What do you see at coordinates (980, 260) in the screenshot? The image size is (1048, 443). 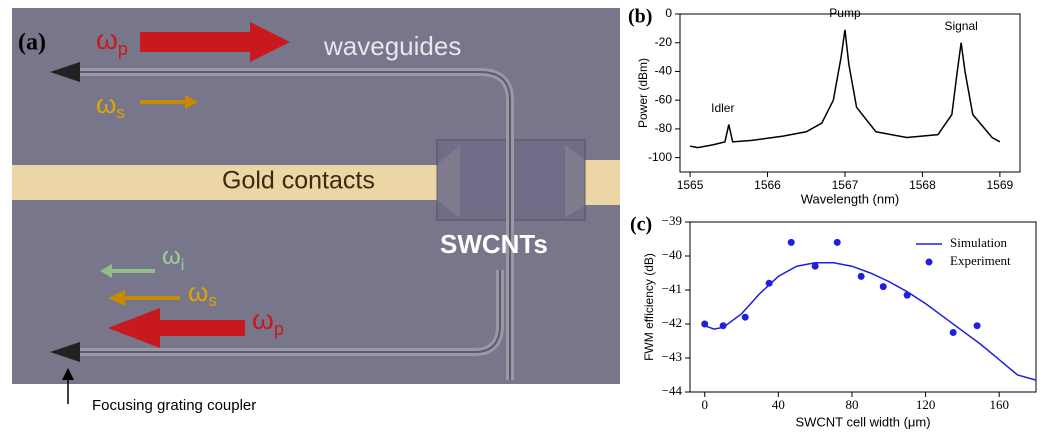 I see `legend-label: Experiment` at bounding box center [980, 260].